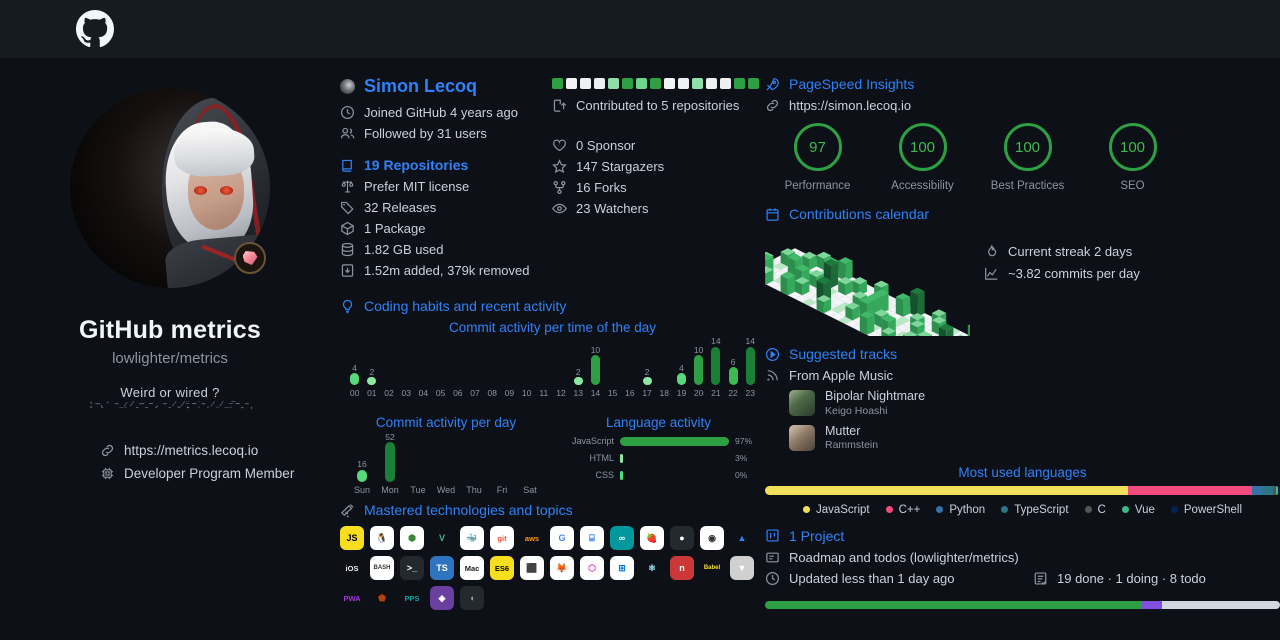 This screenshot has height=640, width=1280. What do you see at coordinates (442, 538) in the screenshot?
I see `vuejs-icon: V` at bounding box center [442, 538].